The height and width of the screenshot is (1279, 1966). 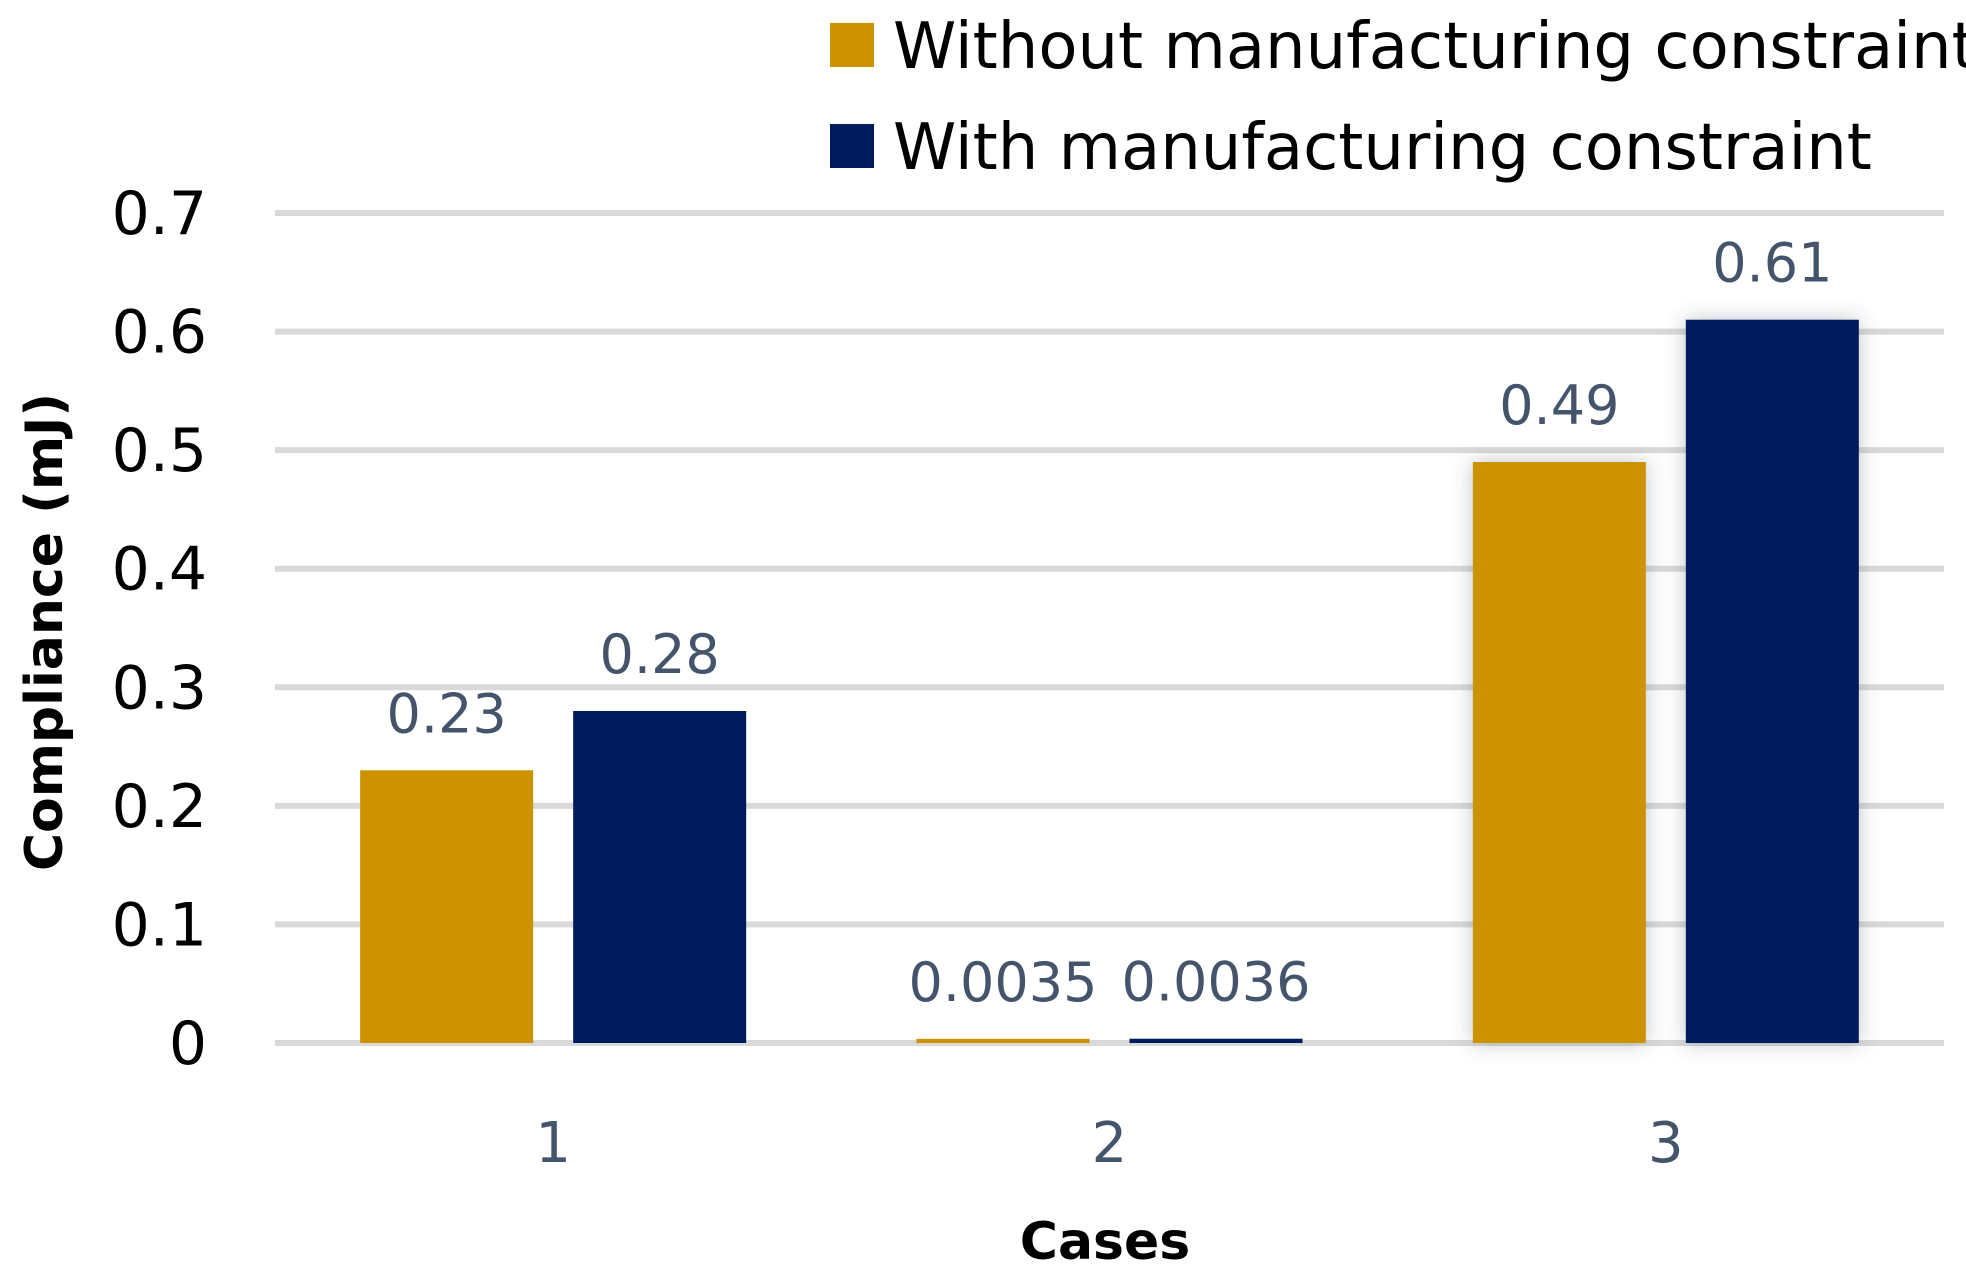 What do you see at coordinates (159, 570) in the screenshot?
I see `y-tick-label: 0.4` at bounding box center [159, 570].